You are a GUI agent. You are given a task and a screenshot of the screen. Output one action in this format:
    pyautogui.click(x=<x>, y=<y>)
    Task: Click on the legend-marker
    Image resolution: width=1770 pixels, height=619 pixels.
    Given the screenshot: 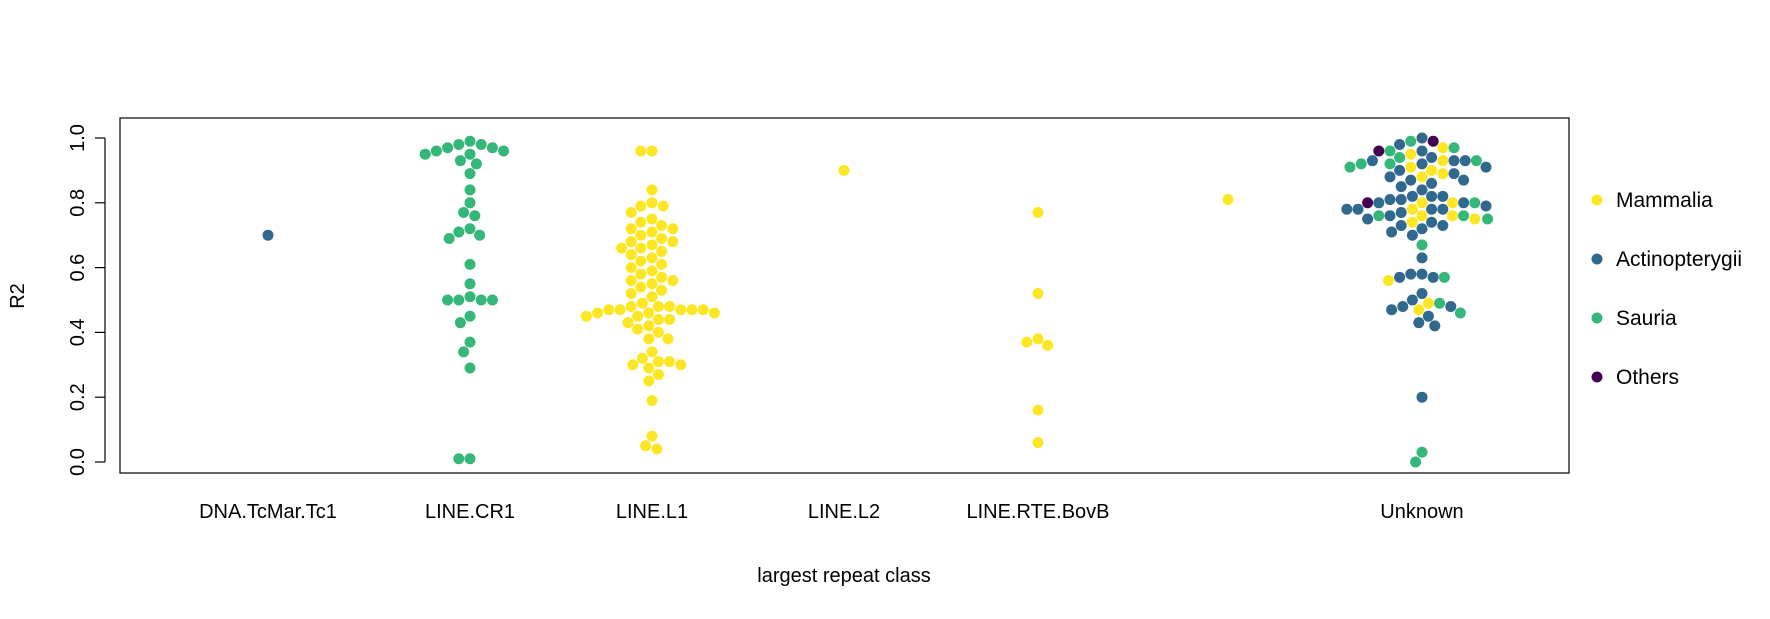 What is the action you would take?
    pyautogui.click(x=1597, y=377)
    